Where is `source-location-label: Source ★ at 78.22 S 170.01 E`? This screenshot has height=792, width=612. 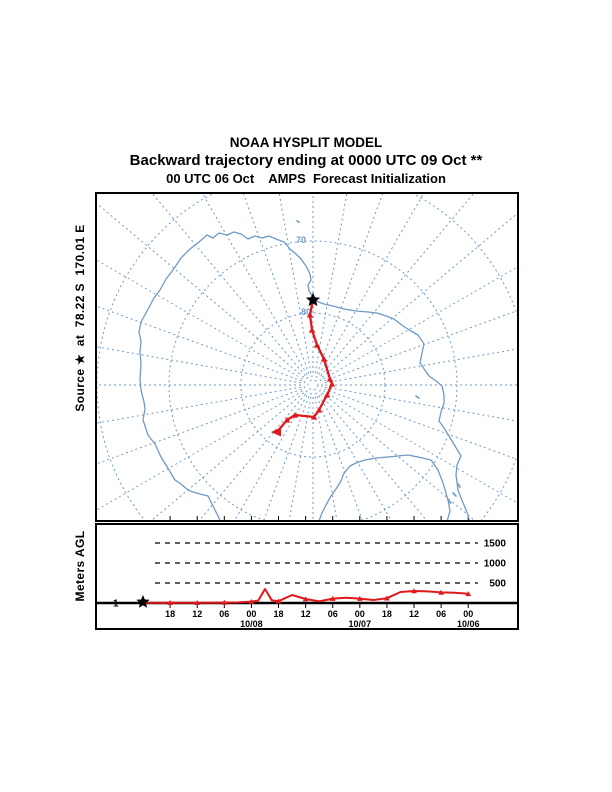 source-location-label: Source ★ at 78.22 S 170.01 E is located at coordinates (80, 318).